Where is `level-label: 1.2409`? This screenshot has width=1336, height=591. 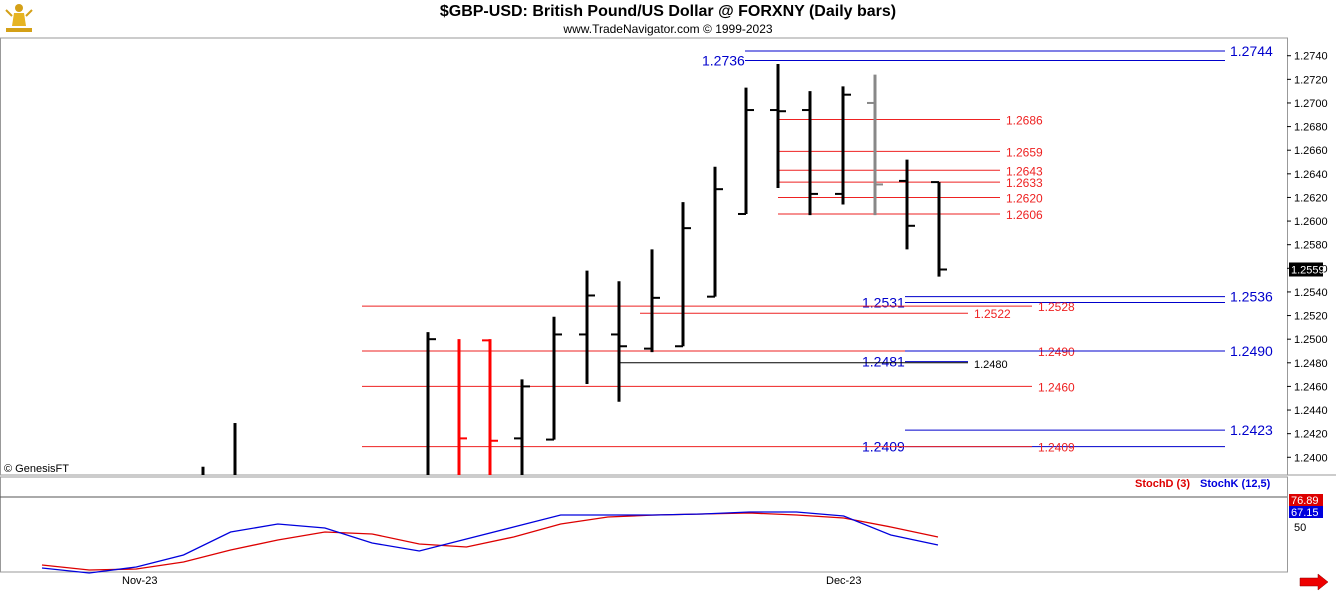
level-label: 1.2409 is located at coordinates (1056, 448).